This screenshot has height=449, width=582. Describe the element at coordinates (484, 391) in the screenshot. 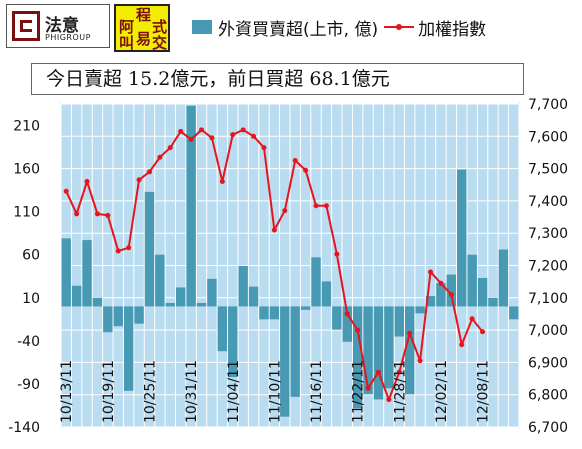

I see `x-tick-label: 12/08/11` at that location.